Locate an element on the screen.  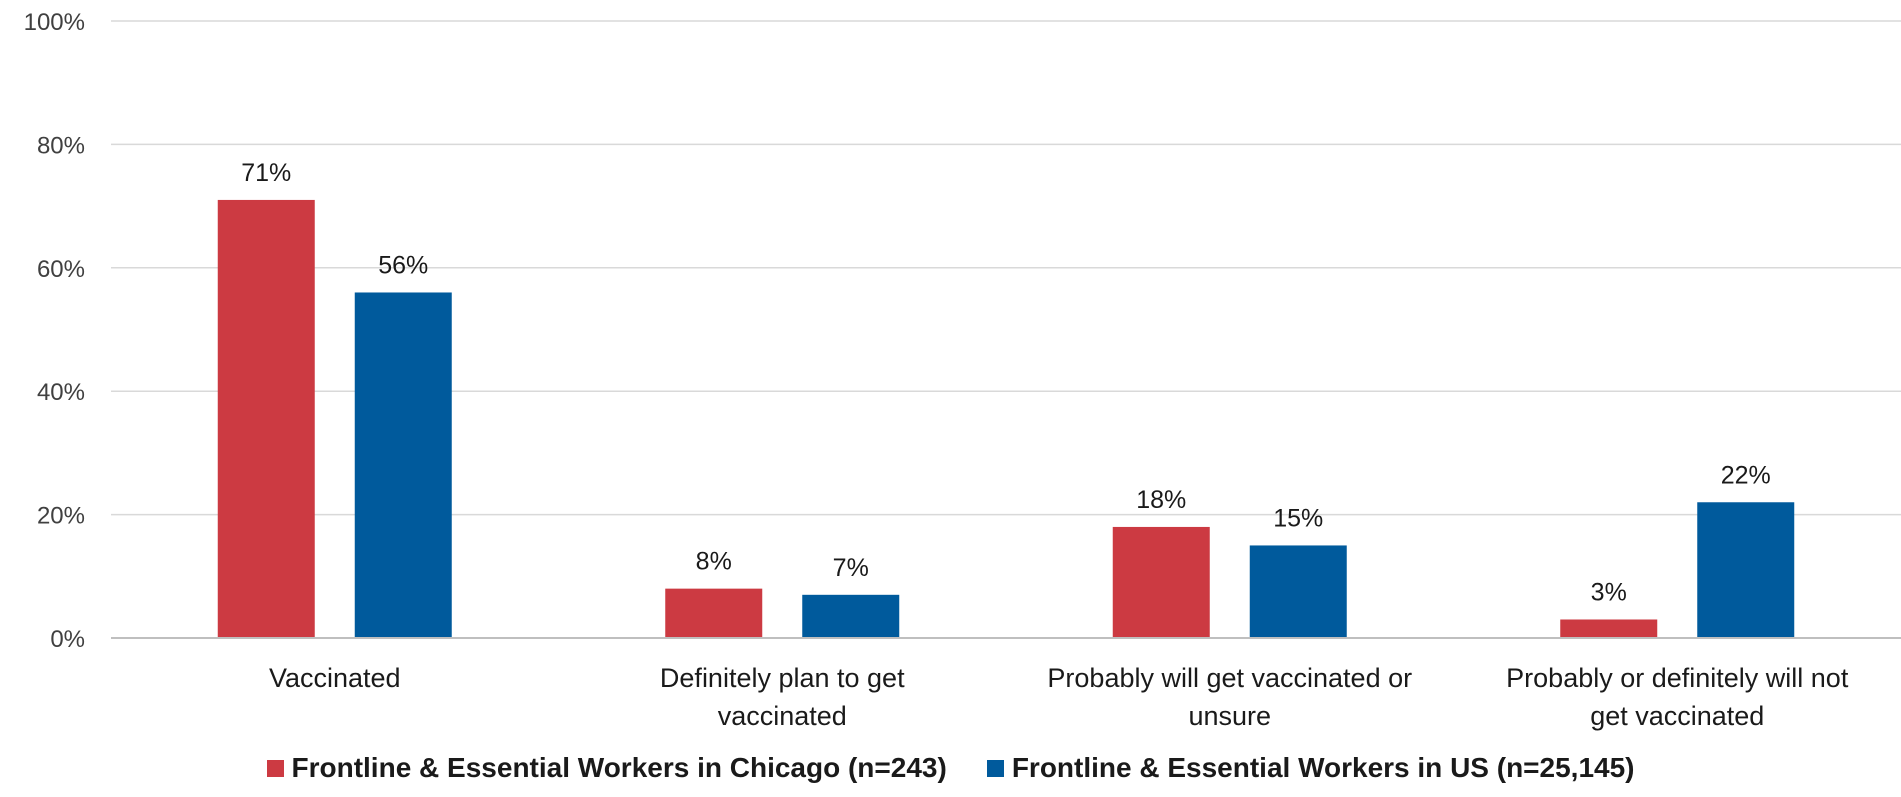
y-tick-label: 20% is located at coordinates (61, 516).